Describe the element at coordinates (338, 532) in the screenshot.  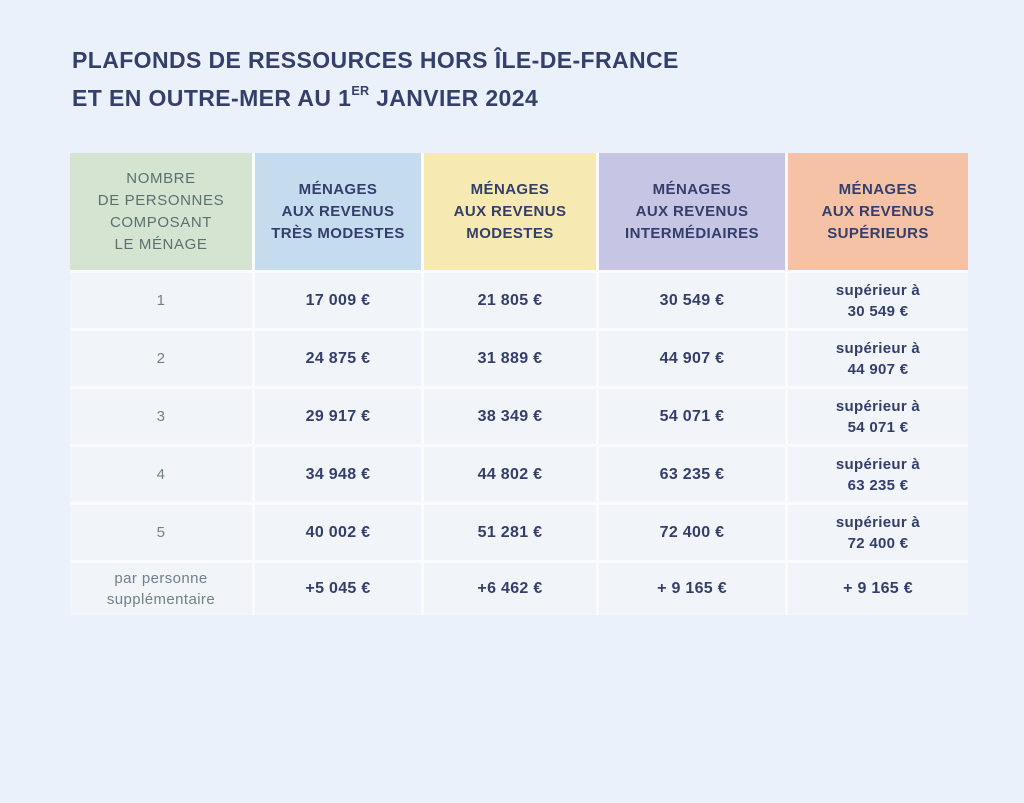
I see `row-5-tres-modestes: 40 002 €` at that location.